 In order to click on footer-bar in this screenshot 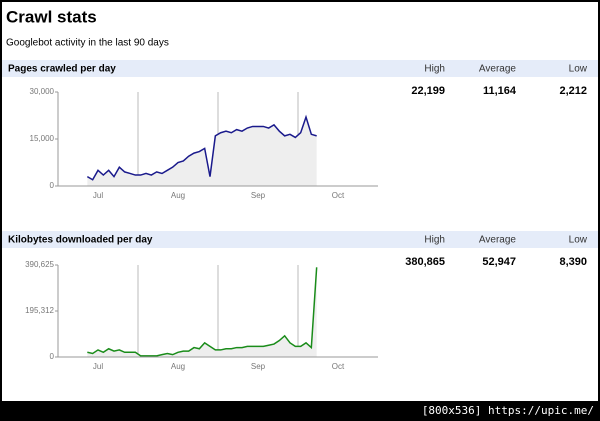, I will do `click(300, 411)`.